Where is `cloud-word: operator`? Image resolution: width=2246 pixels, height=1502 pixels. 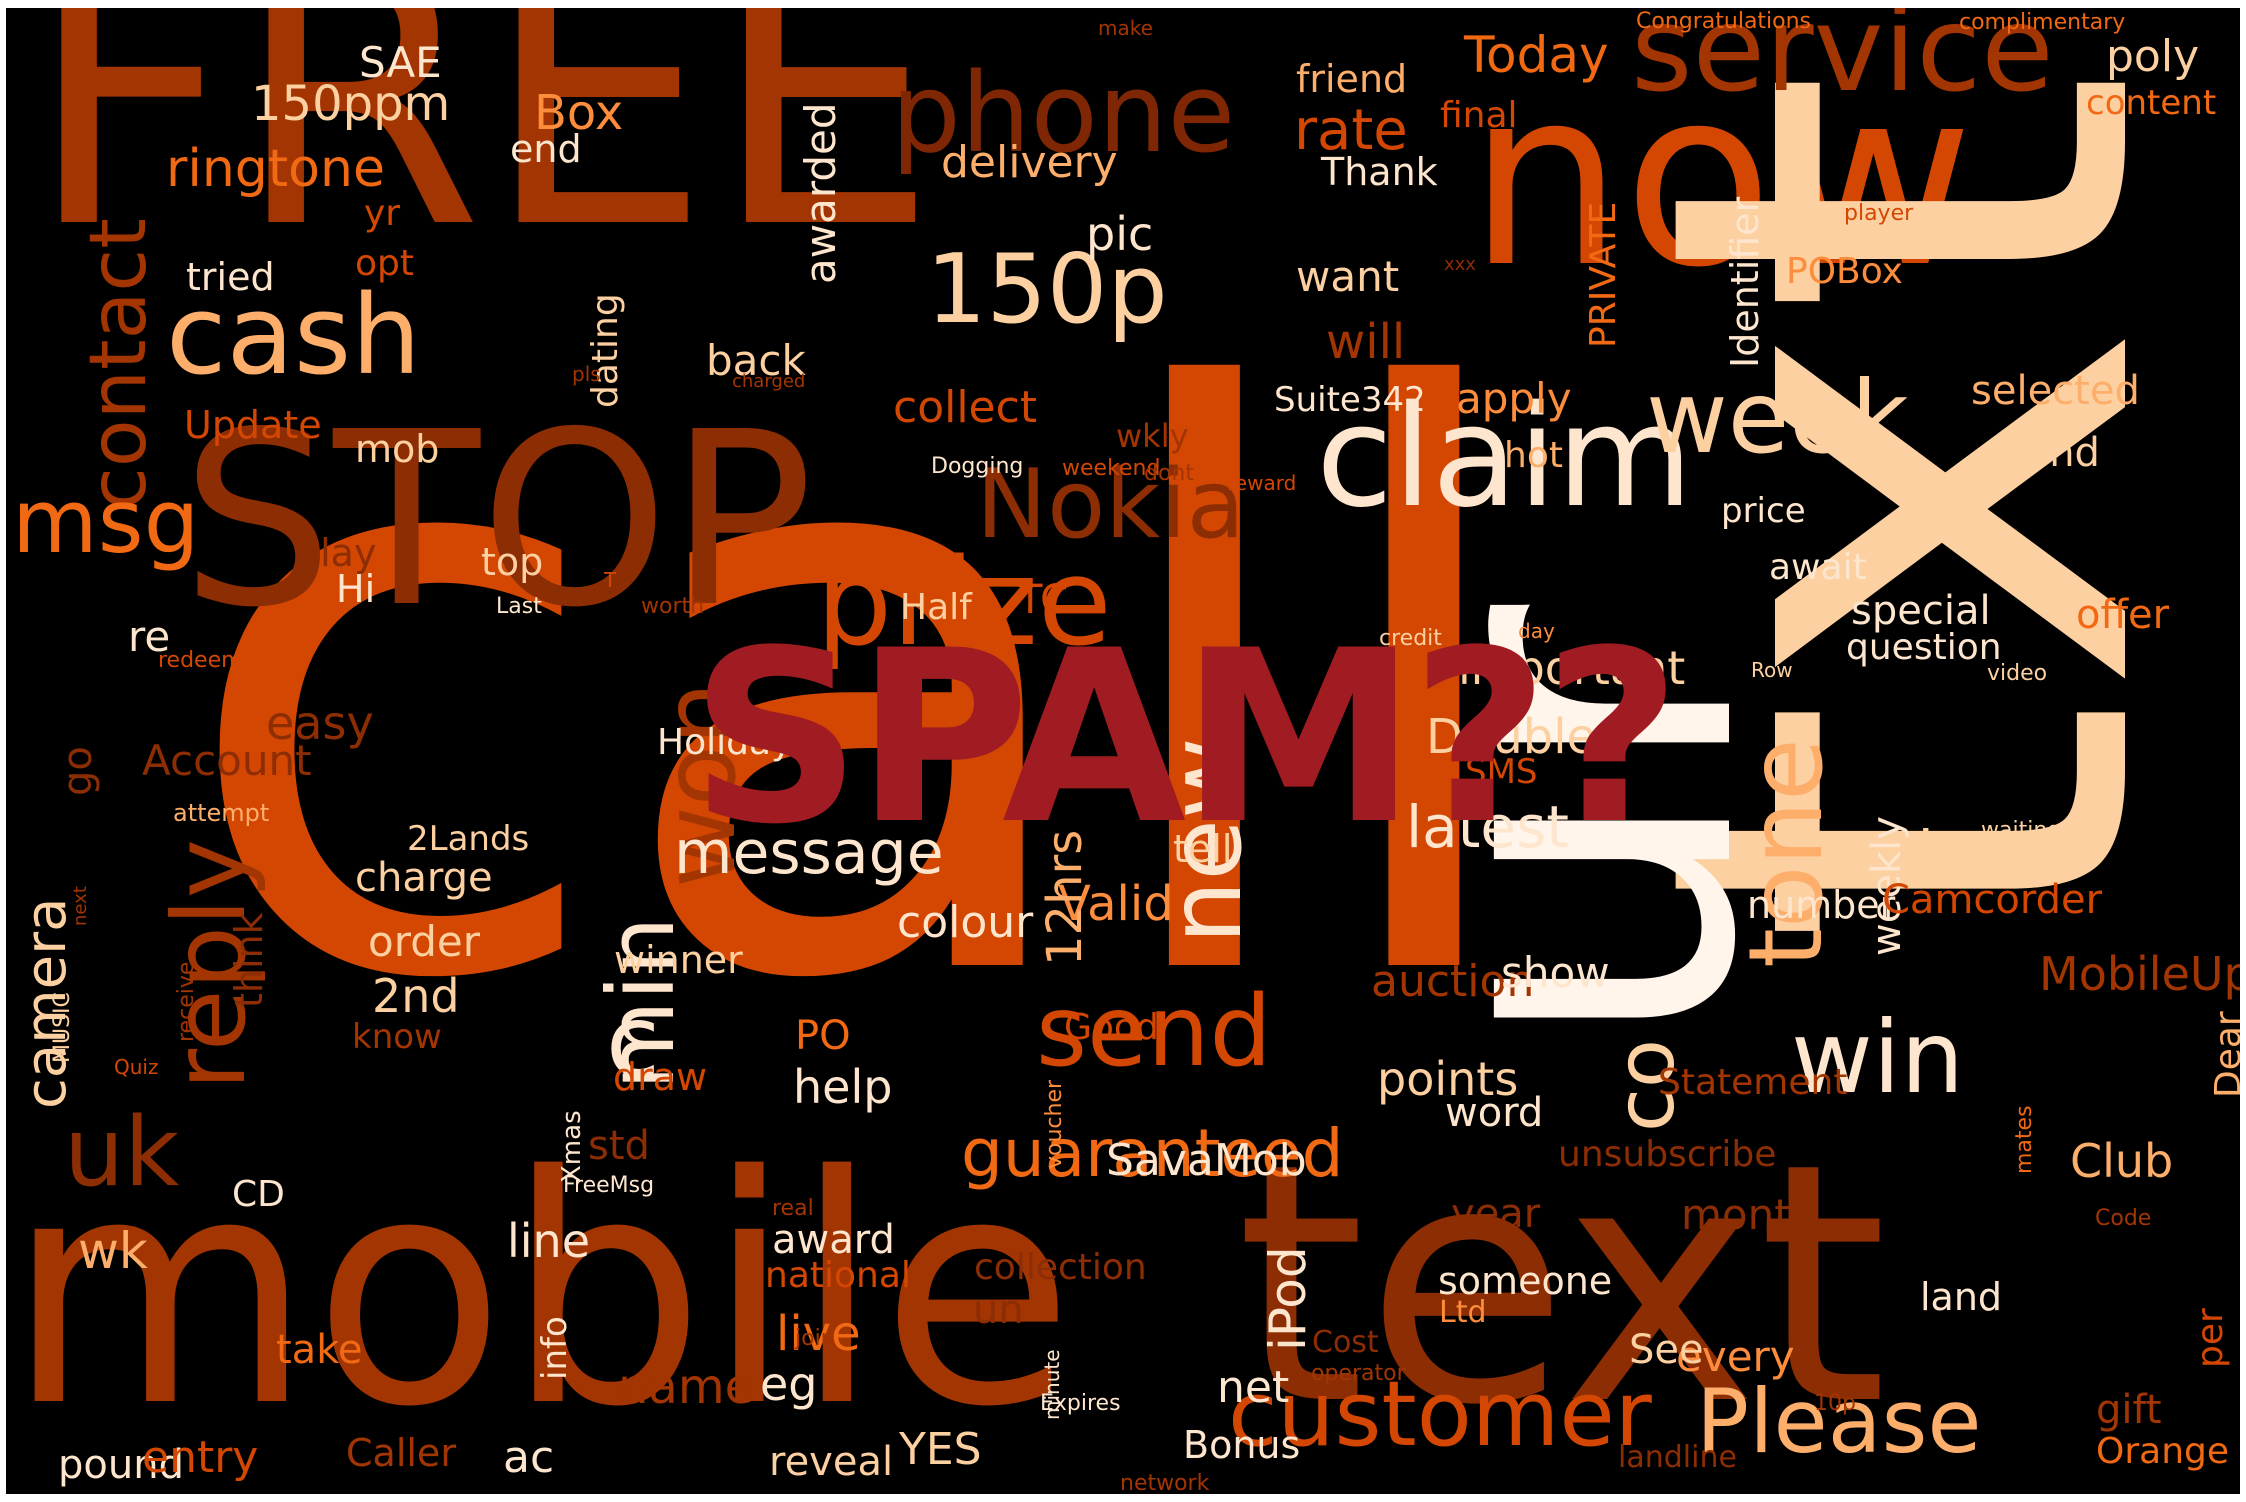 cloud-word: operator is located at coordinates (1358, 1373).